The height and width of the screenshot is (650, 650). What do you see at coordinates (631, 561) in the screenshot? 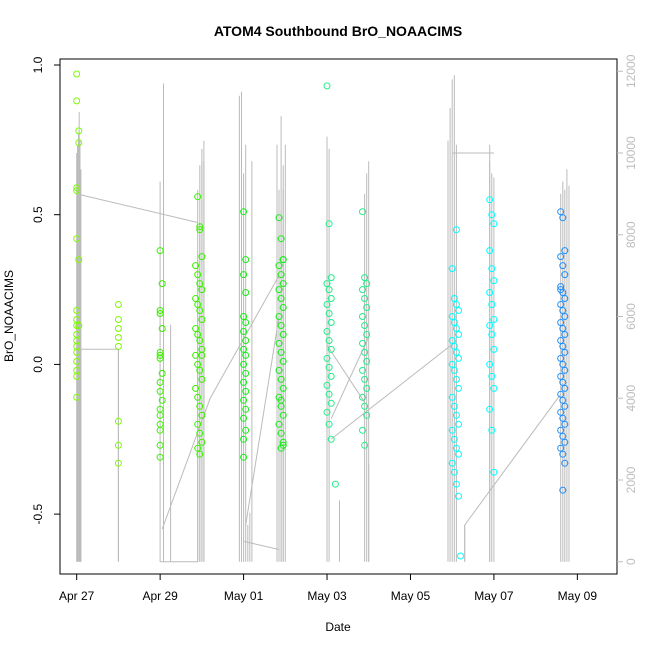
I see `y2-tick-label: 0` at bounding box center [631, 561].